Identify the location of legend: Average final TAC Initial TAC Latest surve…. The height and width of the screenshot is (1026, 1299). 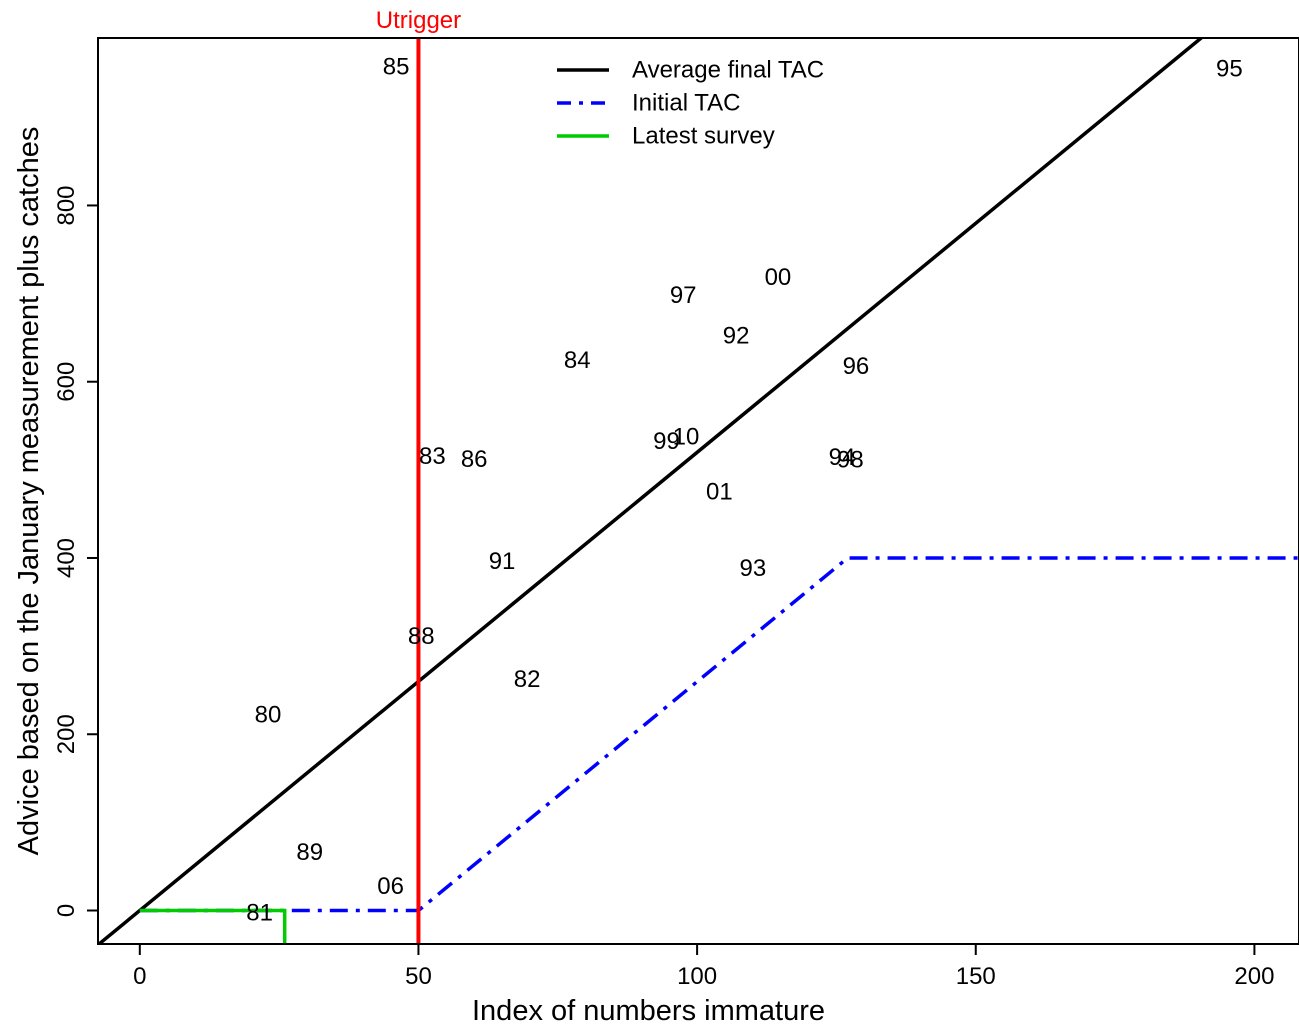
(690, 103).